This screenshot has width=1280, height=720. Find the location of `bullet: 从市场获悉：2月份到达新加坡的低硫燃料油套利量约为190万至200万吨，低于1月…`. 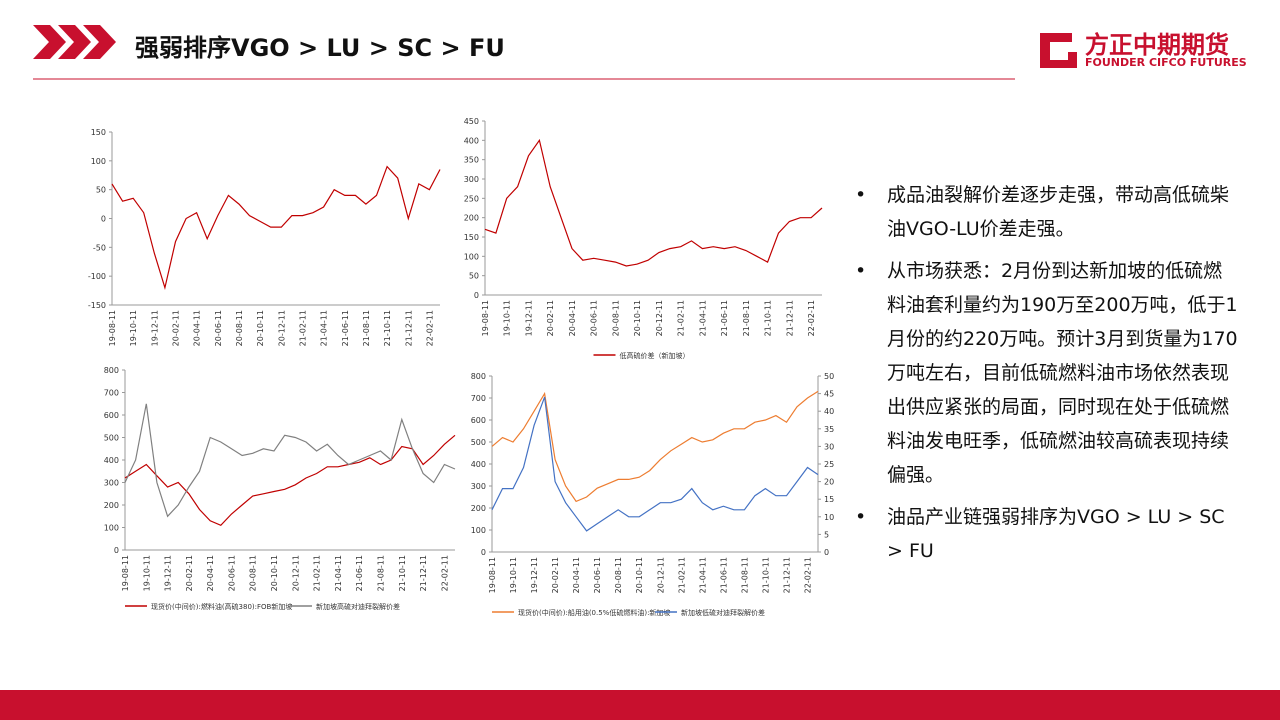

bullet: 从市场获悉：2月份到达新加坡的低硫燃料油套利量约为190万至200万吨，低于1月… is located at coordinates (1047, 373).